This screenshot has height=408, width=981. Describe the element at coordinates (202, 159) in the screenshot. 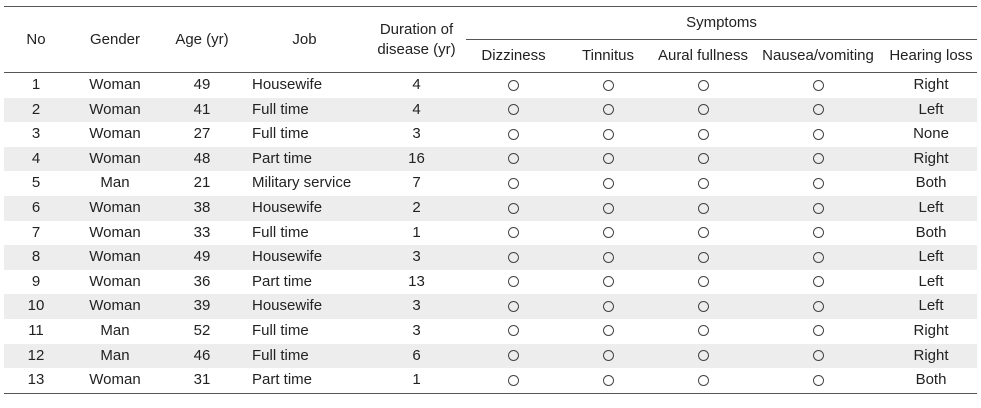

I see `cell-age: 48` at that location.